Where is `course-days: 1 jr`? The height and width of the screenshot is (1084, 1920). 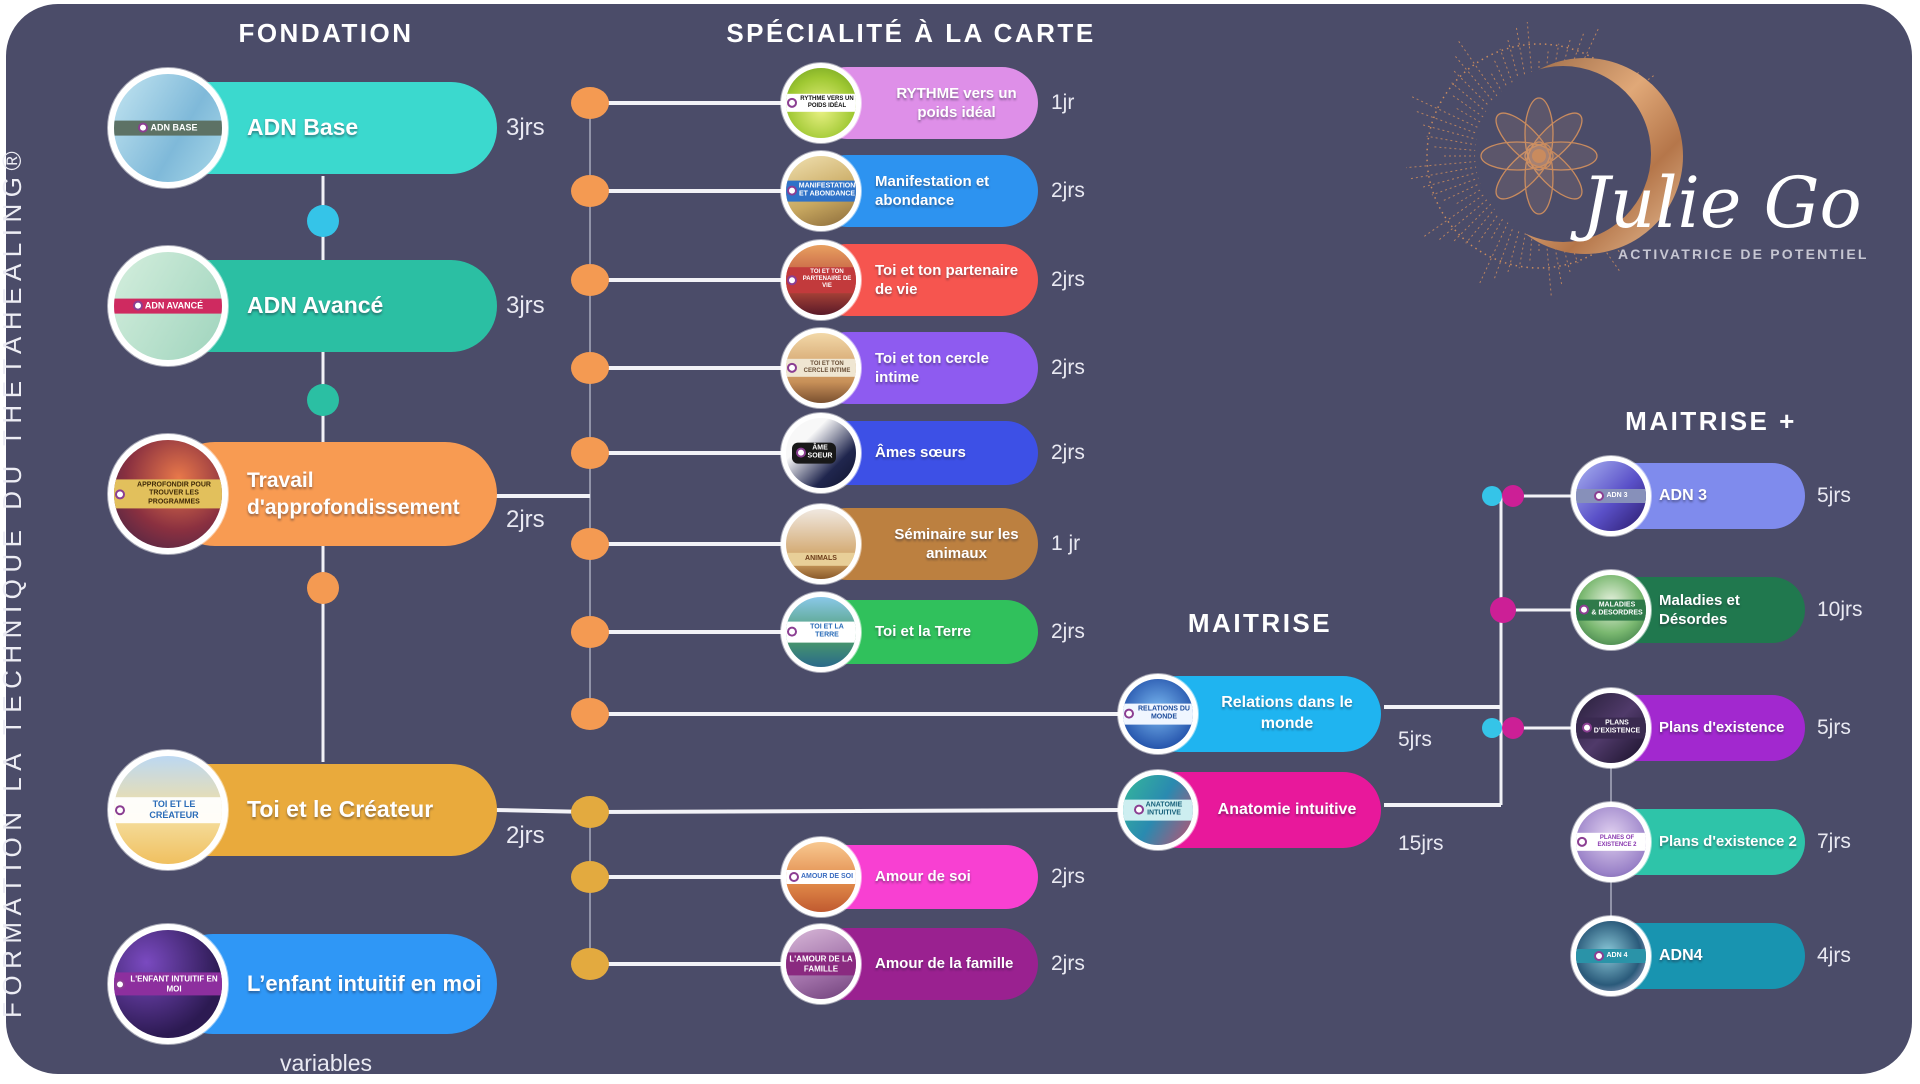
course-days: 1 jr is located at coordinates (1066, 543).